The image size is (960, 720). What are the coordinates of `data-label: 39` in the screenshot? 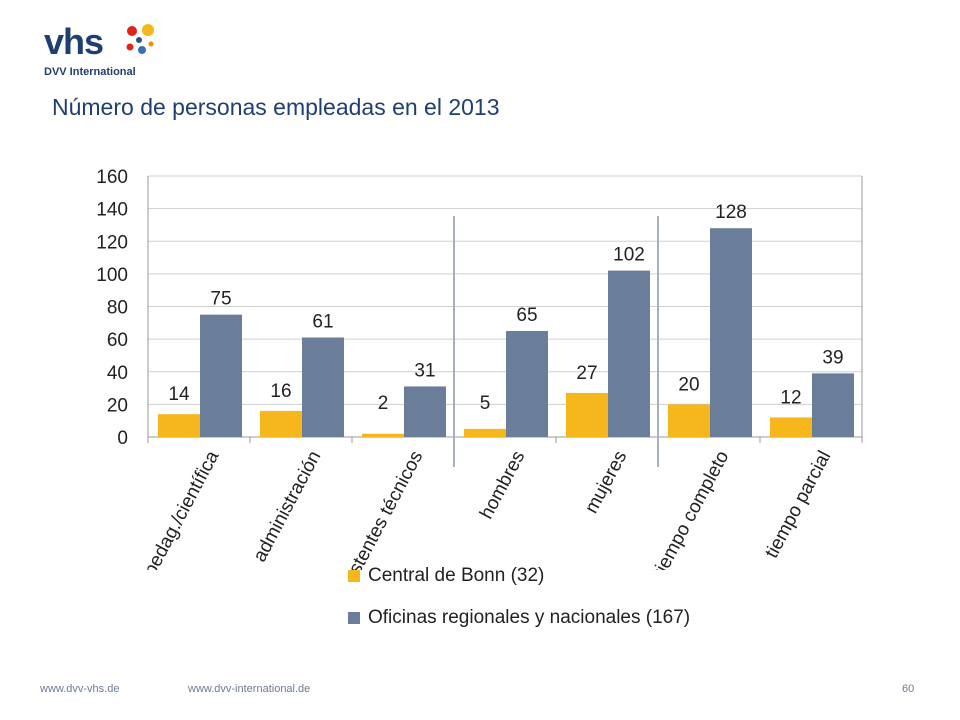 It's located at (832, 357).